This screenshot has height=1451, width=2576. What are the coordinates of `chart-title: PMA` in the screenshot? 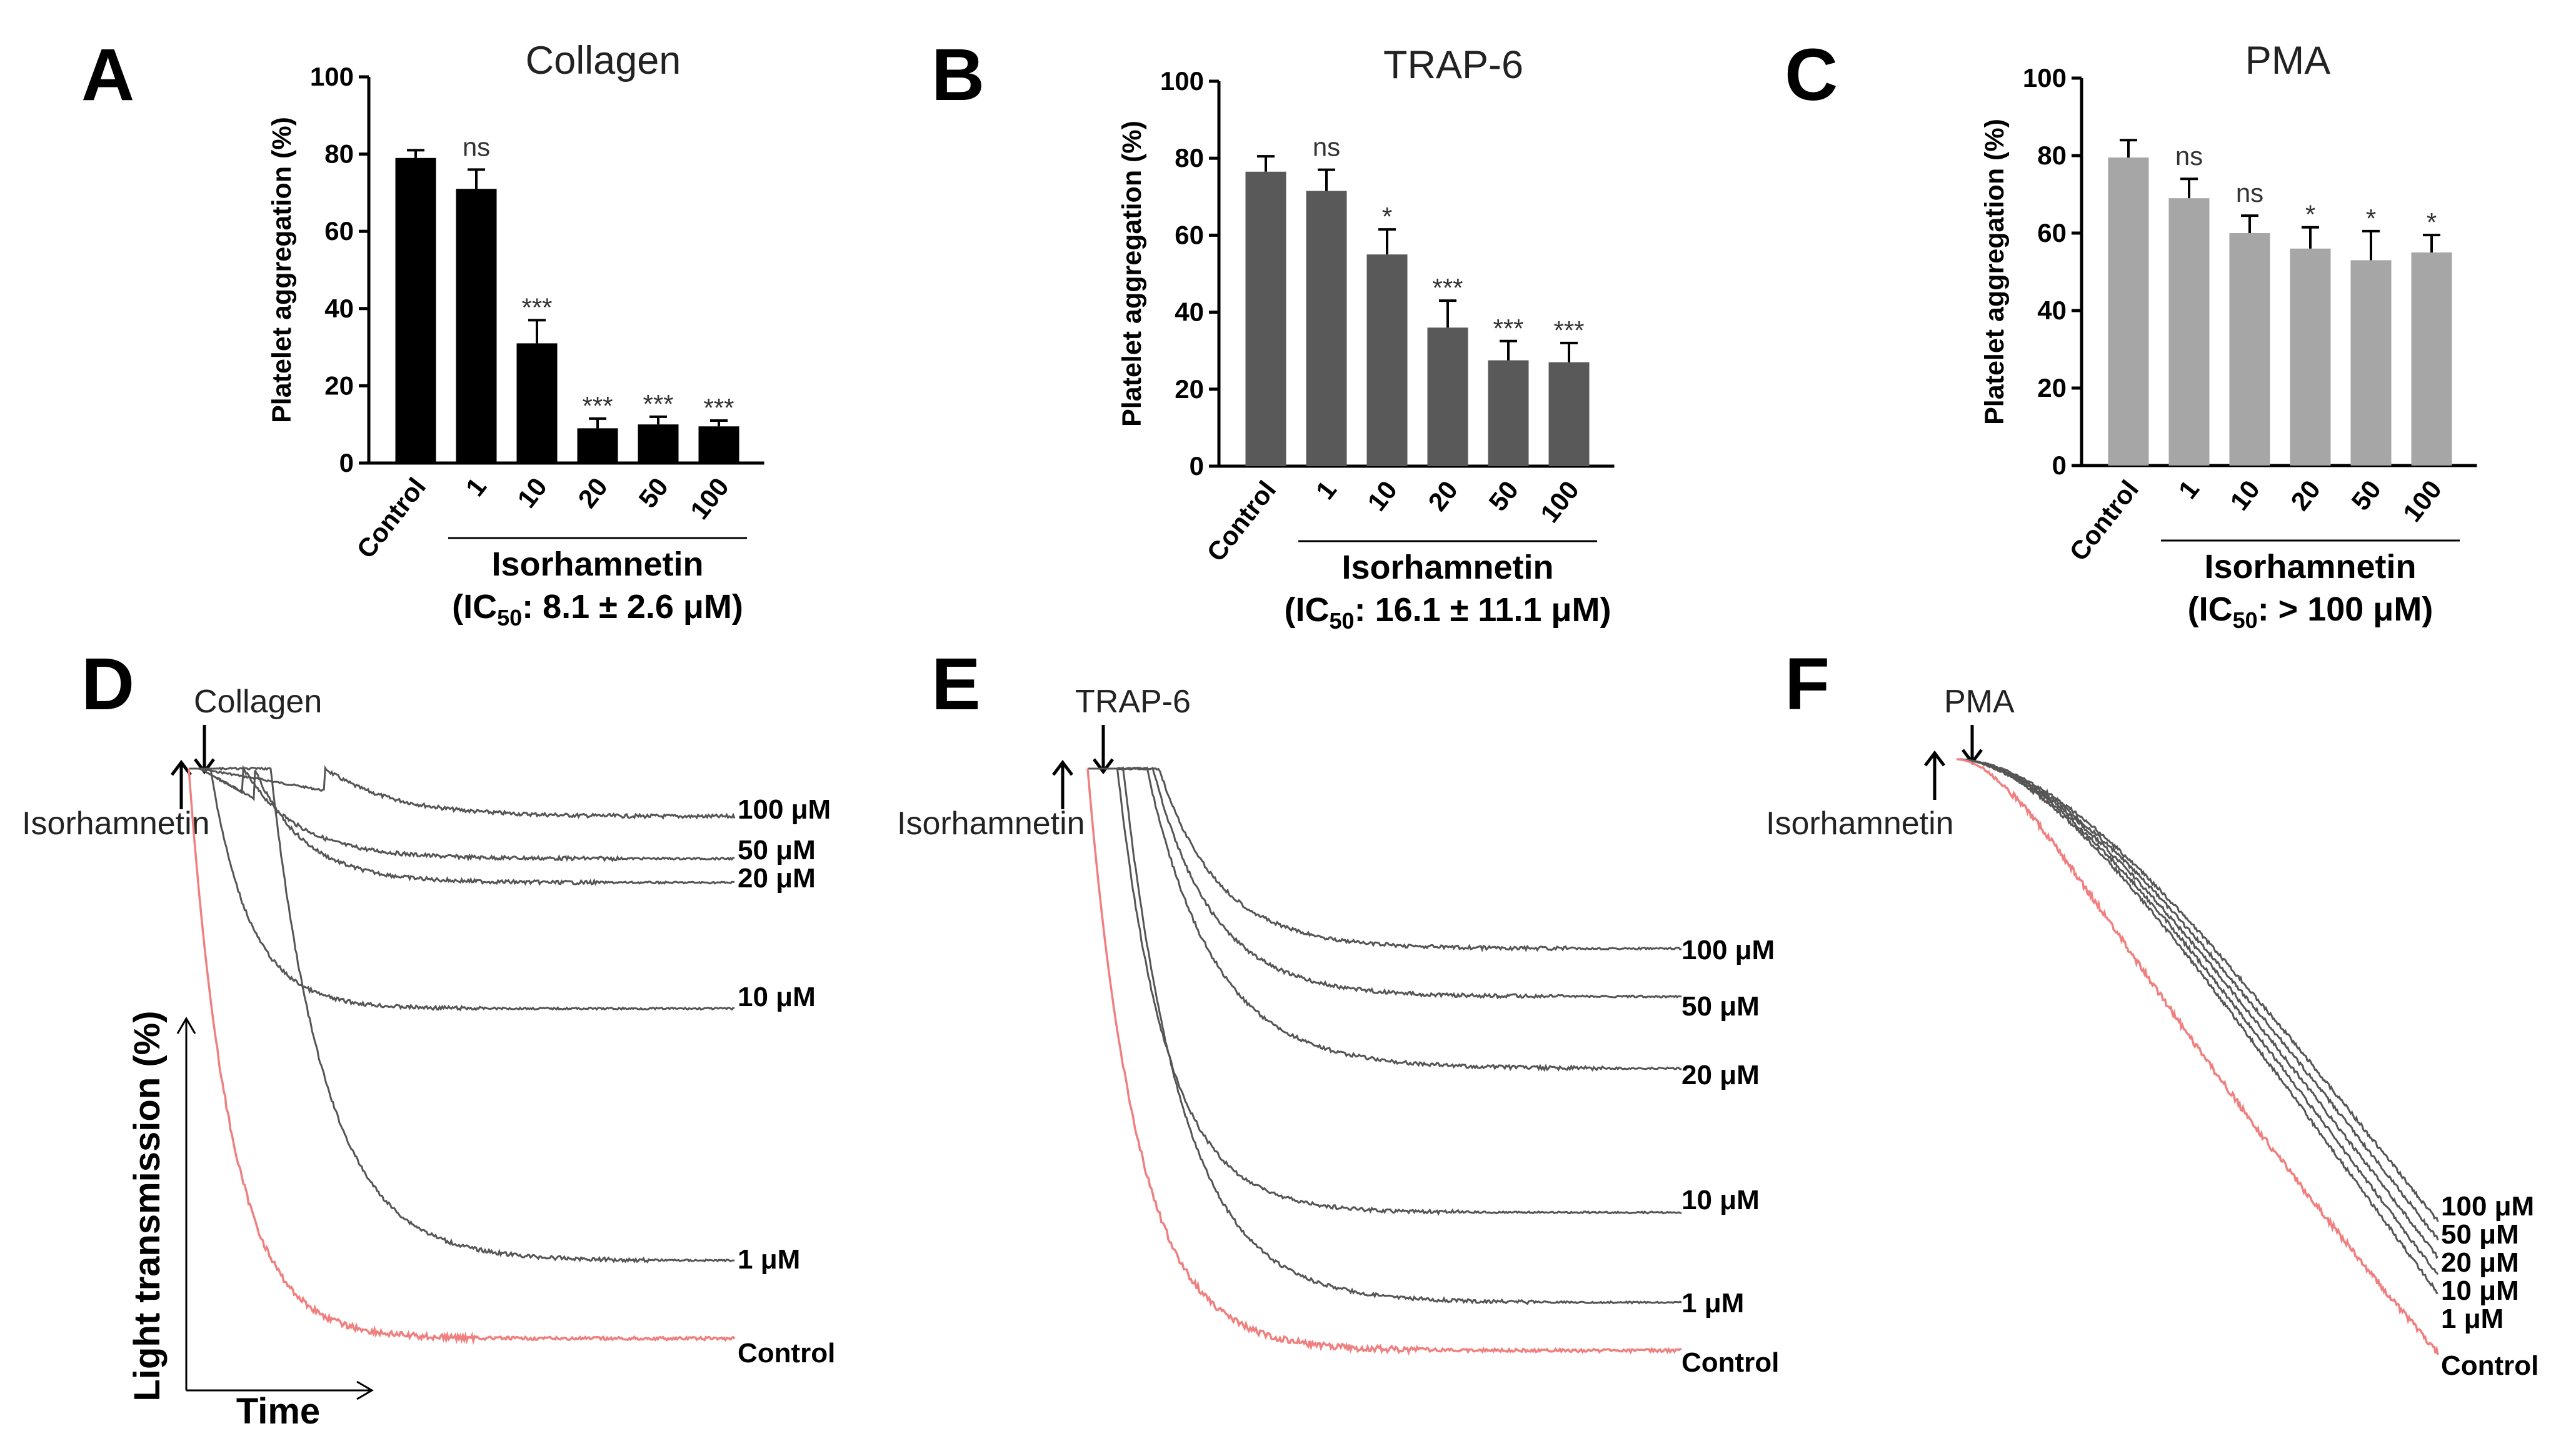 It's located at (2288, 60).